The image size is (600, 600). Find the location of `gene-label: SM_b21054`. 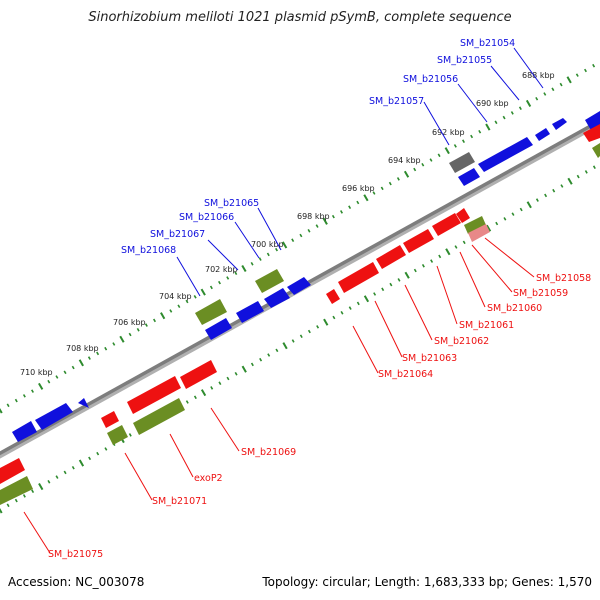

gene-label: SM_b21054 is located at coordinates (487, 43).